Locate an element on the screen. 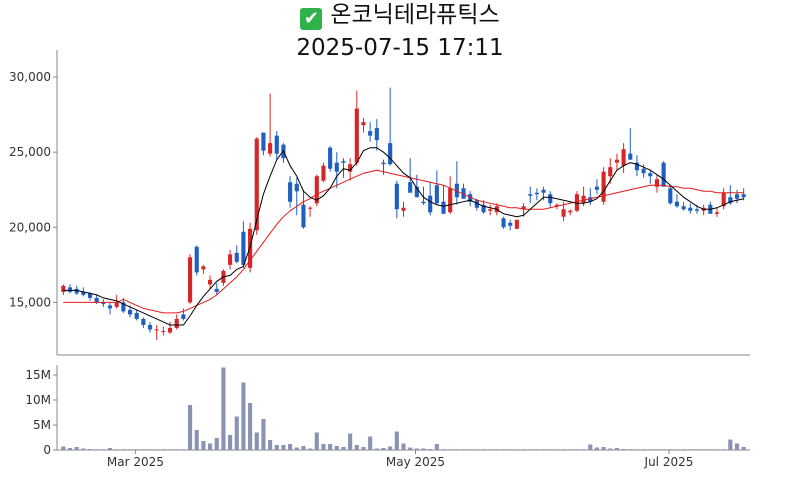  chart-title: ✔ 온코닉테라퓨틱스 is located at coordinates (400, 15).